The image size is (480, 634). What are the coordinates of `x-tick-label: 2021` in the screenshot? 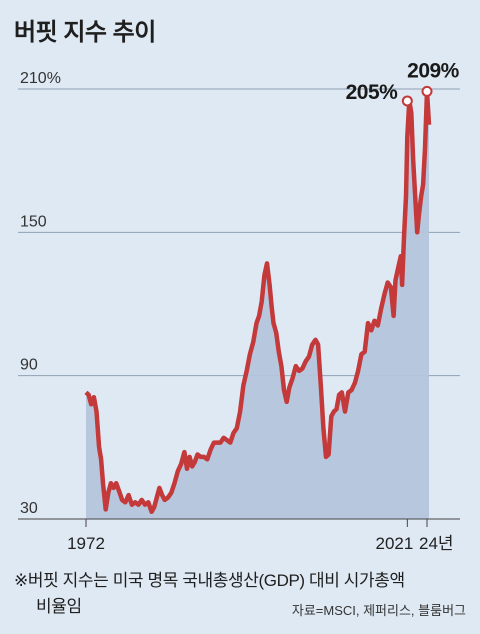 It's located at (394, 543).